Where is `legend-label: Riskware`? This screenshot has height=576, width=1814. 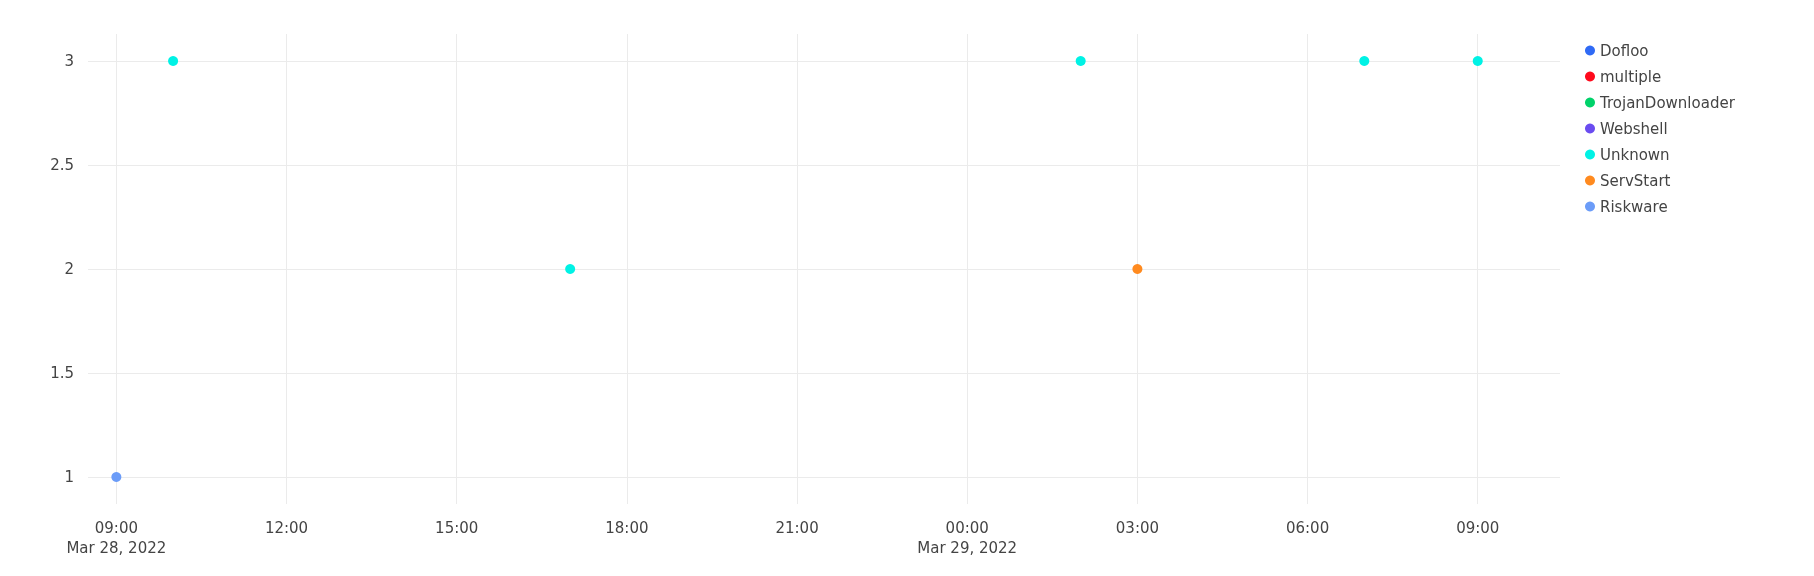 legend-label: Riskware is located at coordinates (1634, 206).